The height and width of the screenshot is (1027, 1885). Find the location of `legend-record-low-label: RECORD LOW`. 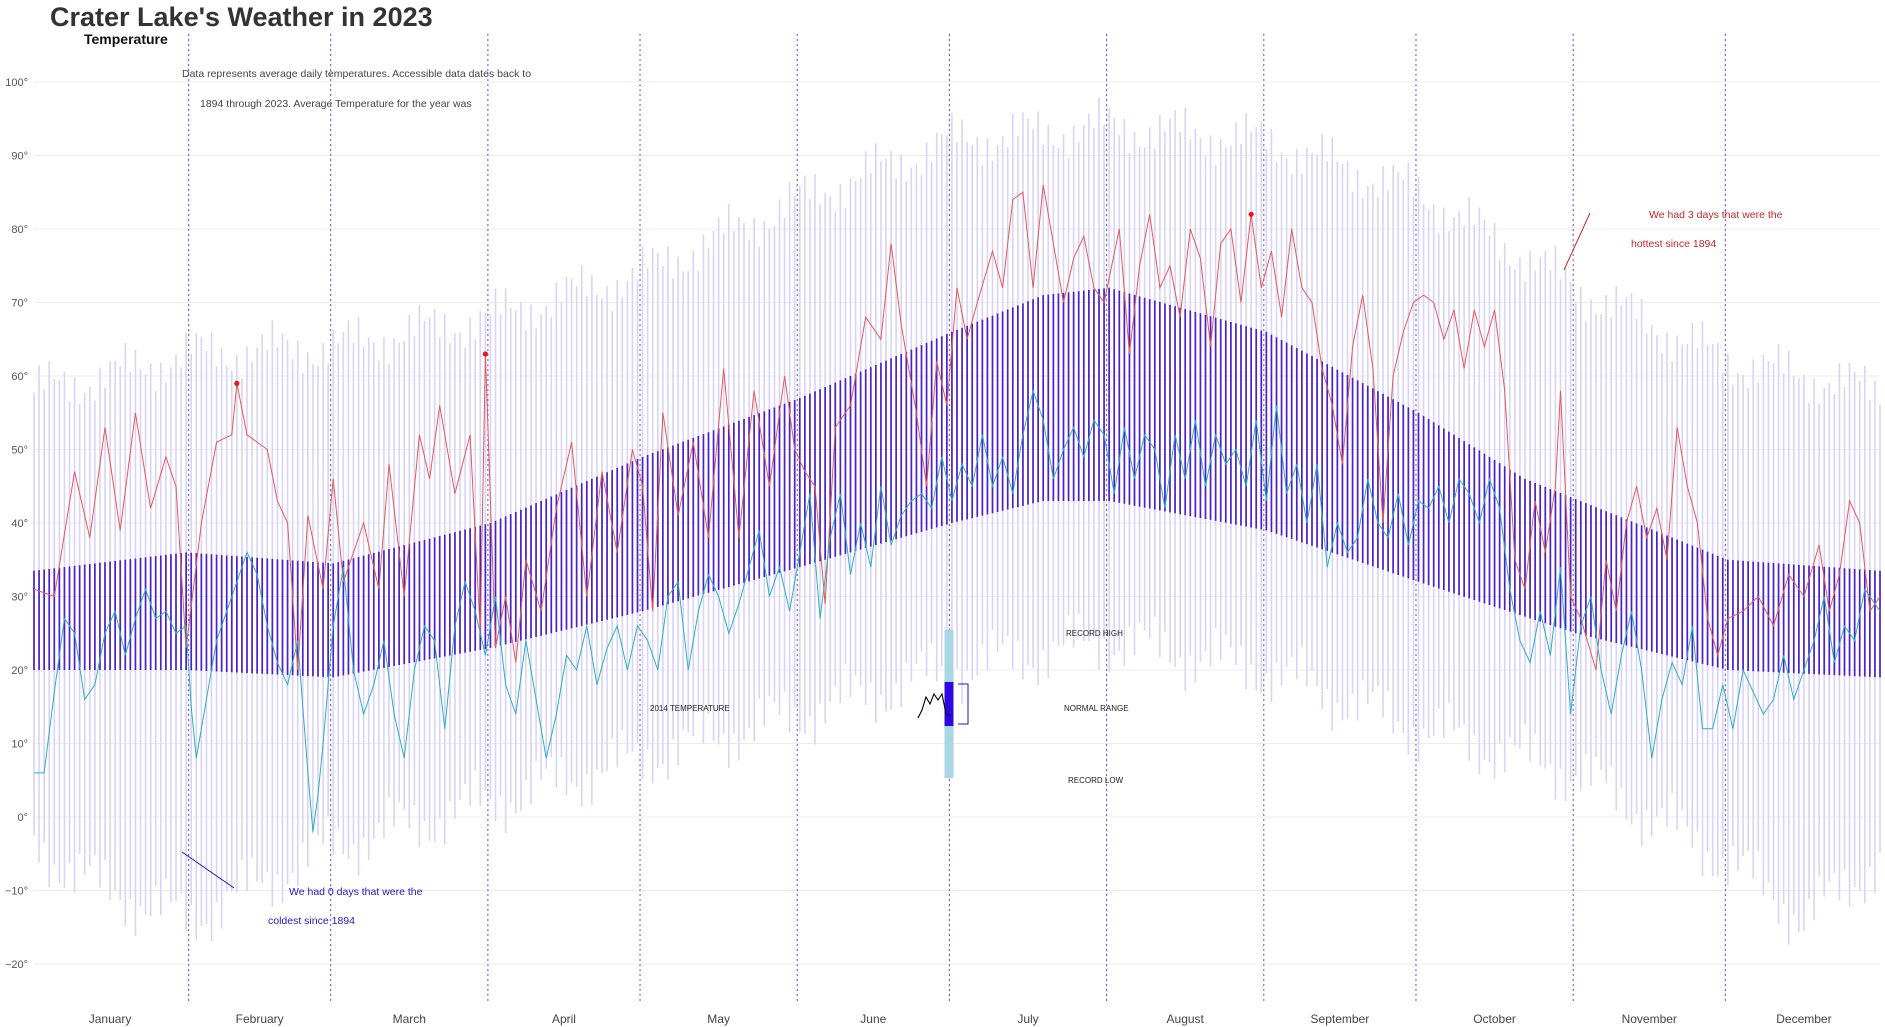

legend-record-low-label: RECORD LOW is located at coordinates (1096, 780).